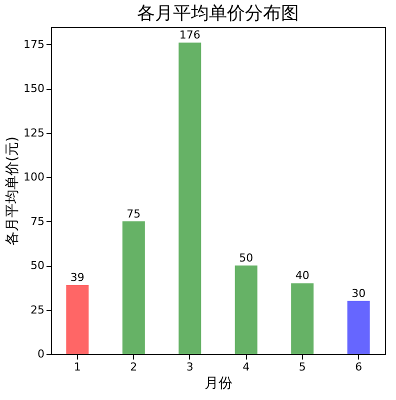 The height and width of the screenshot is (400, 396). What do you see at coordinates (359, 293) in the screenshot?
I see `data-label: 30` at bounding box center [359, 293].